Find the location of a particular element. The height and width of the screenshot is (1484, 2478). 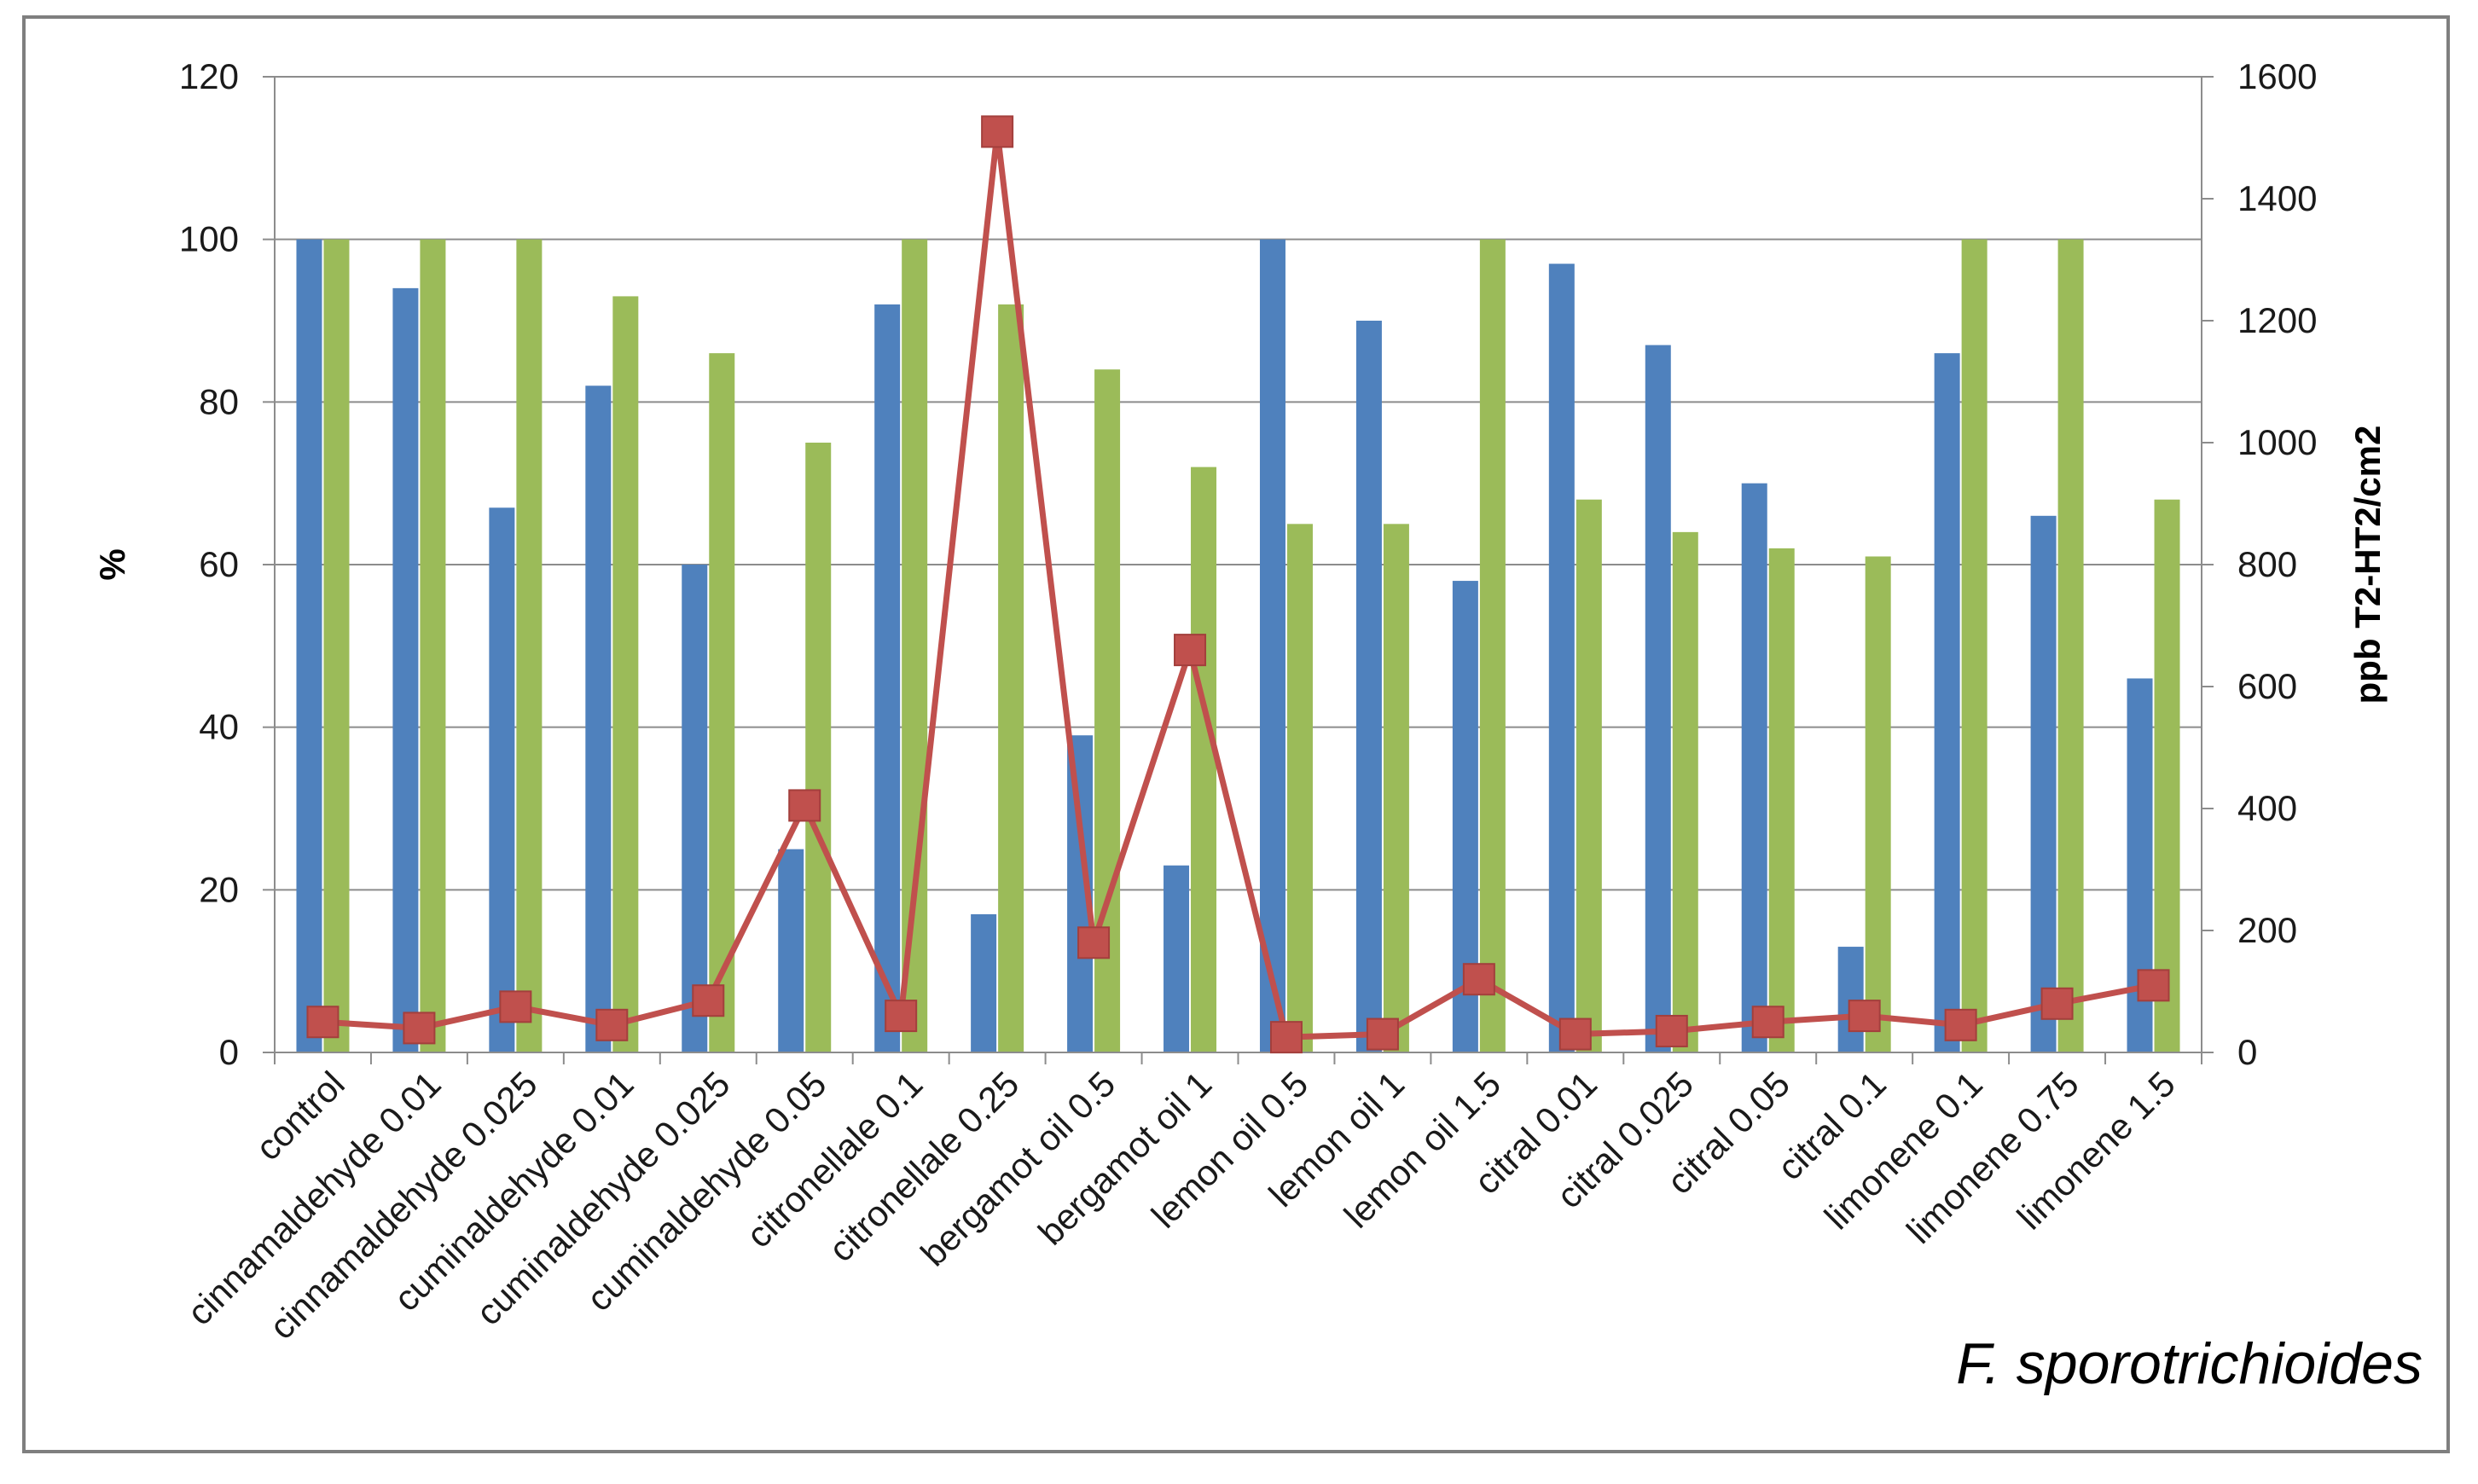

y2-tick-label: 1400 is located at coordinates (2277, 198).